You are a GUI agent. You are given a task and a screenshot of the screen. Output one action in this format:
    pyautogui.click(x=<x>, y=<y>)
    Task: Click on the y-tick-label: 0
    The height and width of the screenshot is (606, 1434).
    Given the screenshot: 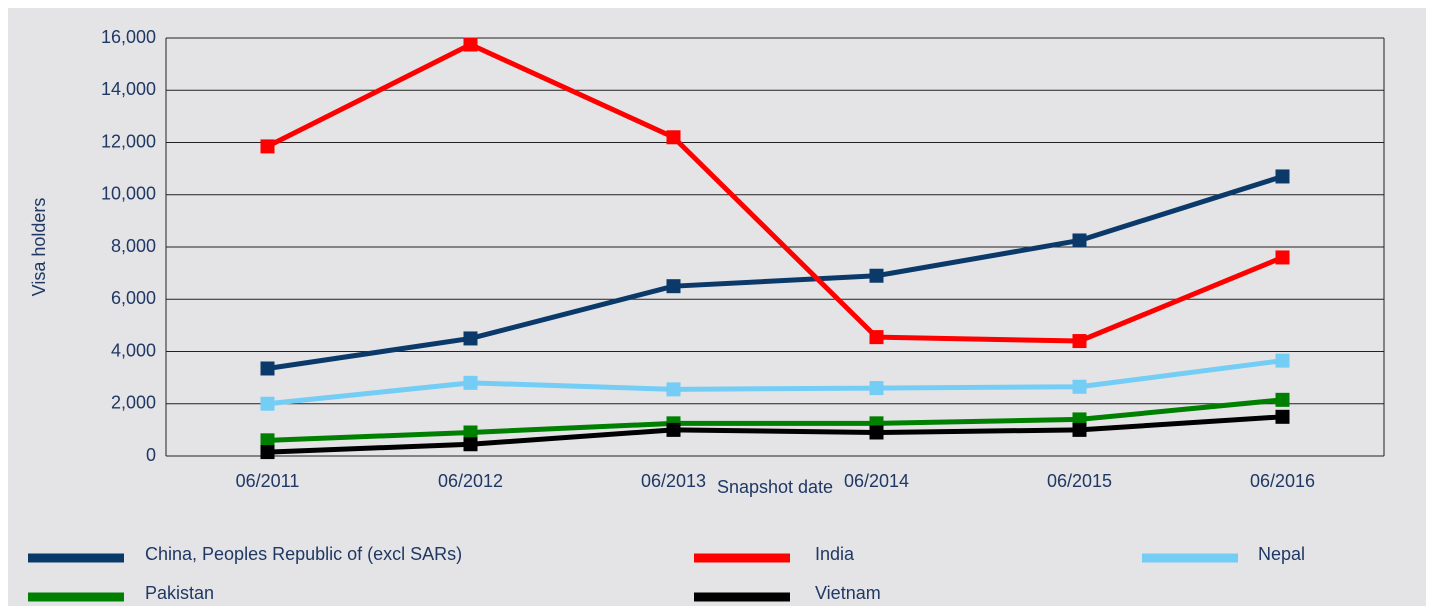 What is the action you would take?
    pyautogui.click(x=151, y=455)
    